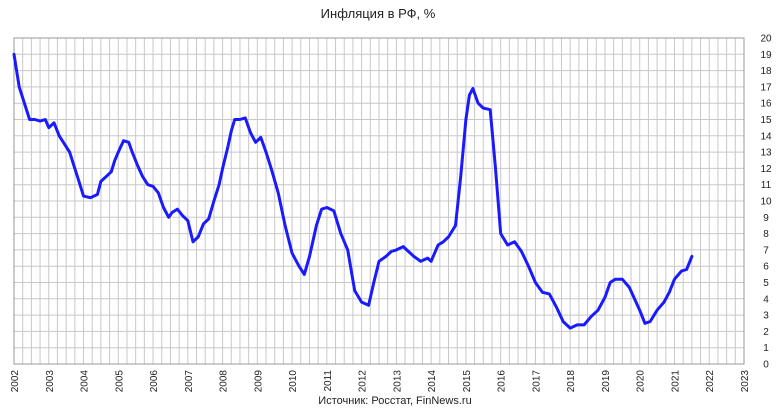 This screenshot has width=780, height=415. I want to click on y-tick-label: 17, so click(766, 87).